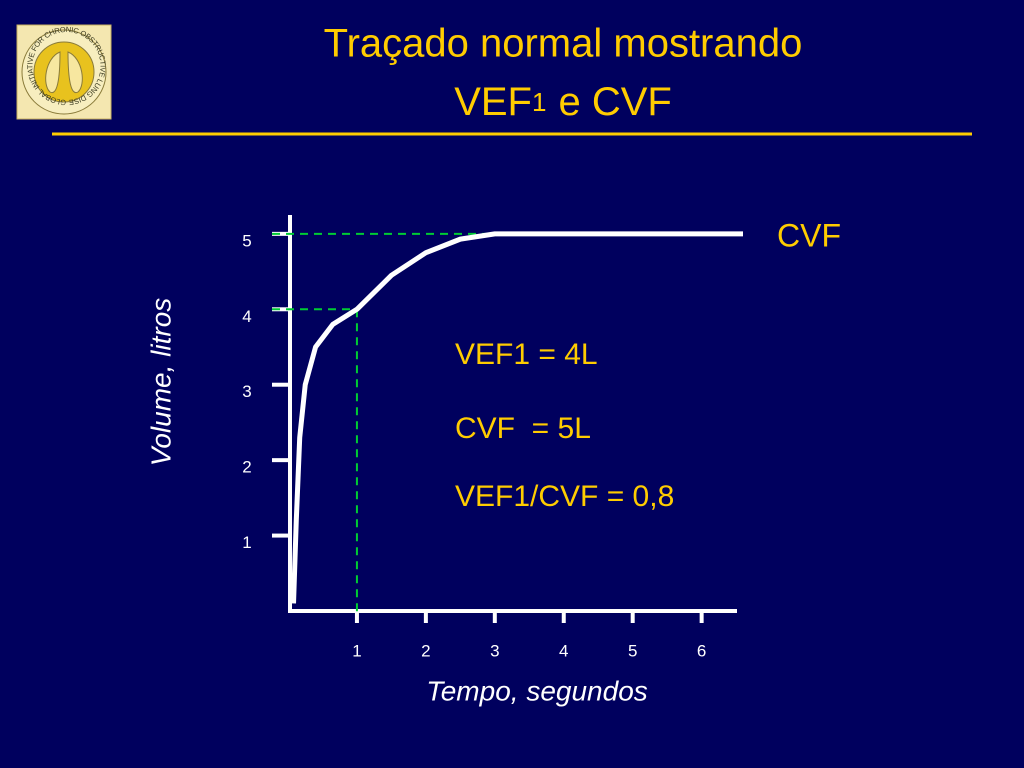 The width and height of the screenshot is (1024, 768). What do you see at coordinates (564, 496) in the screenshot?
I see `annotation: VEF1/CVF = 0,8` at bounding box center [564, 496].